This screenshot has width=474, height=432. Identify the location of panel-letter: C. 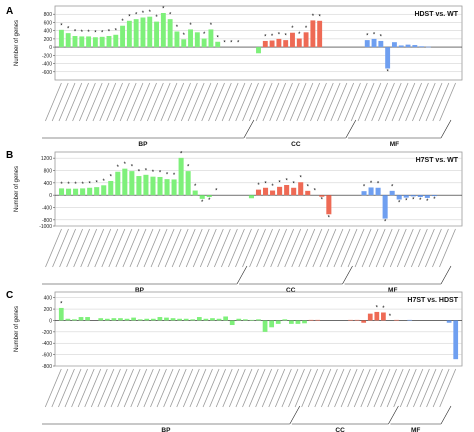
(9, 295).